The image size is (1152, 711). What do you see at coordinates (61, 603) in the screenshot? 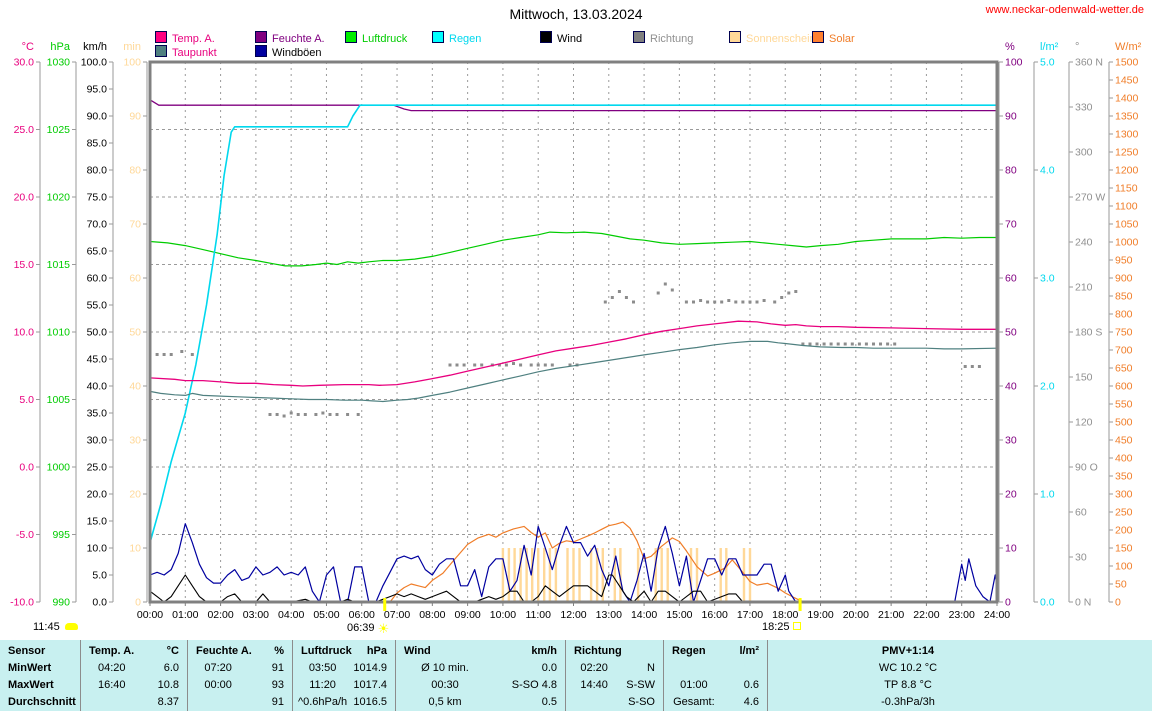
I see `axis-label-pressure: 990` at bounding box center [61, 603].